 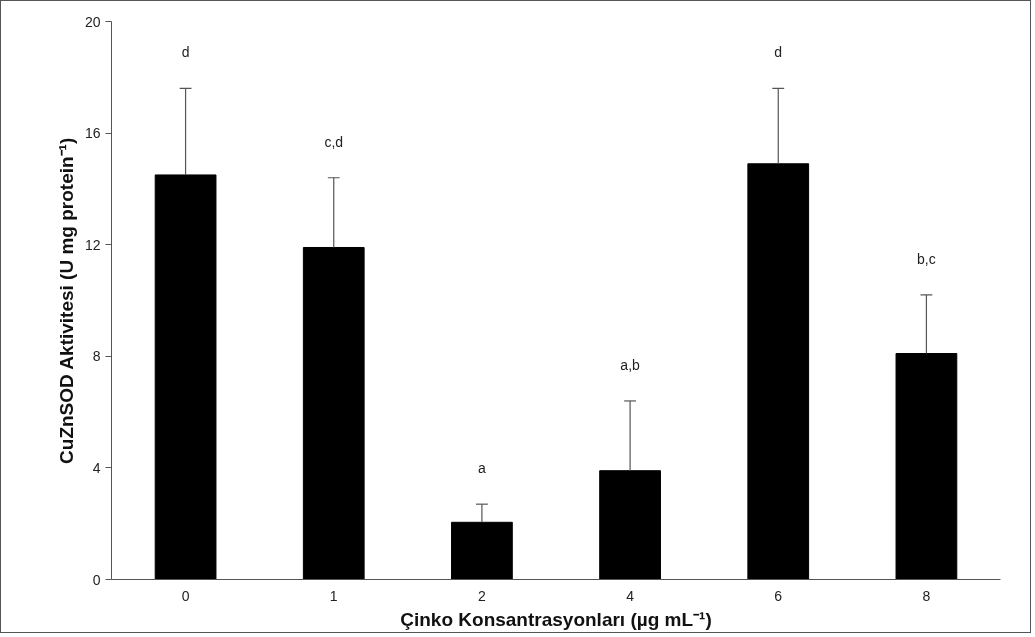 I want to click on y-tick-label: 8, so click(x=96, y=356).